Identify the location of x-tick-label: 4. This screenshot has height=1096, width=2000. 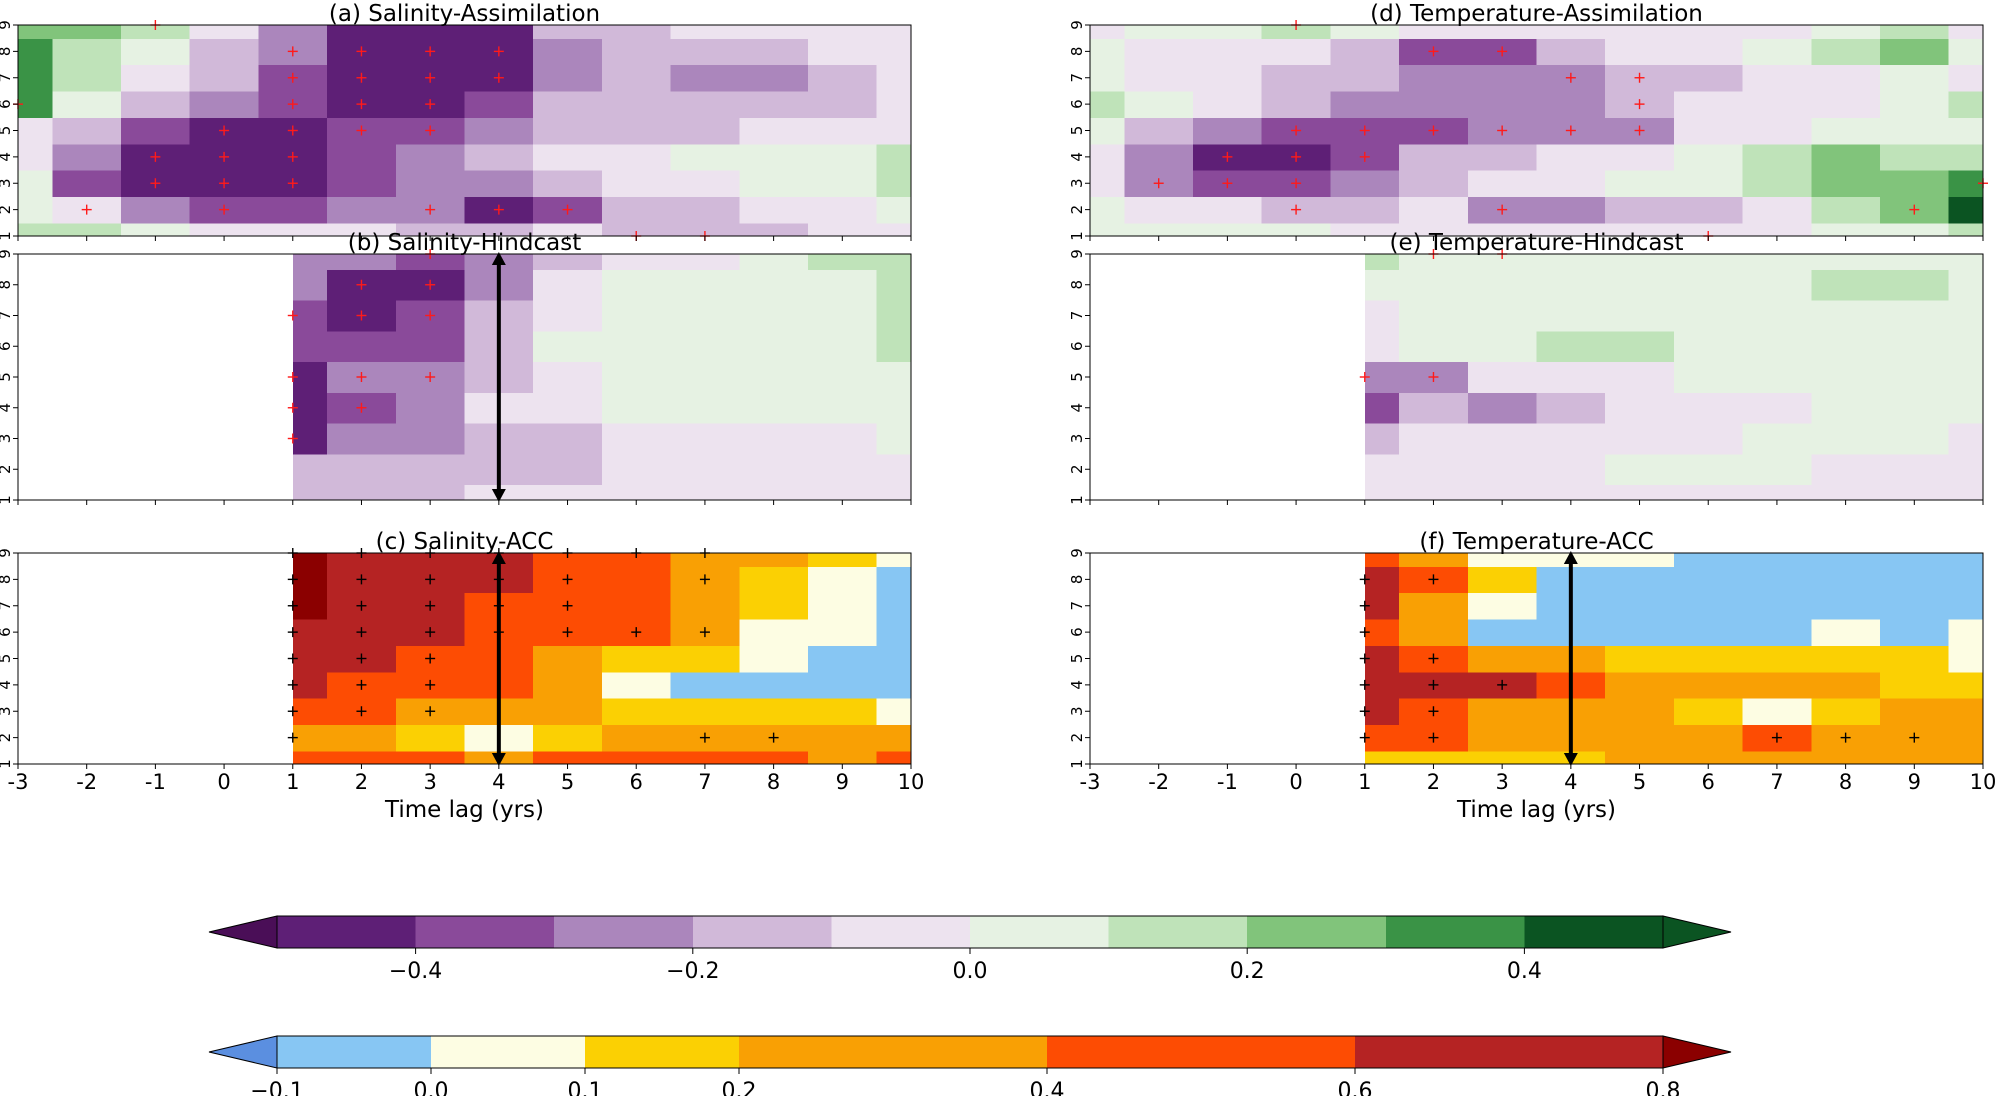
(1570, 782).